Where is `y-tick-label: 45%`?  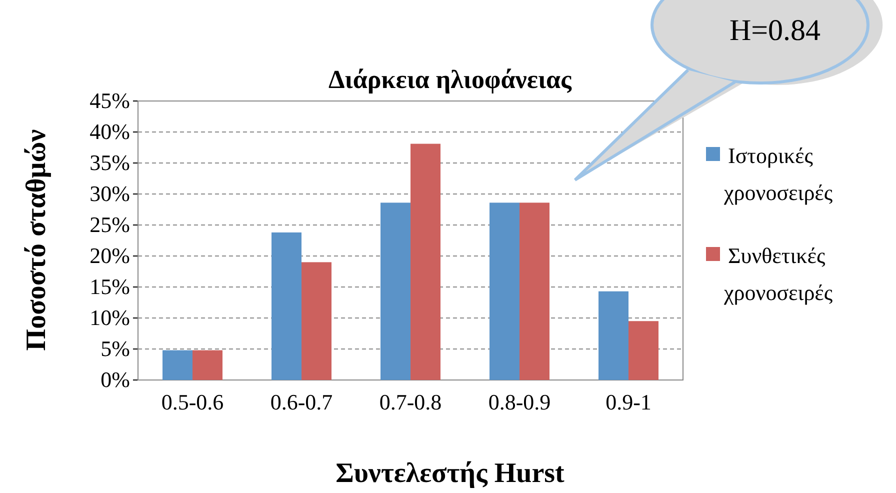 y-tick-label: 45% is located at coordinates (110, 101).